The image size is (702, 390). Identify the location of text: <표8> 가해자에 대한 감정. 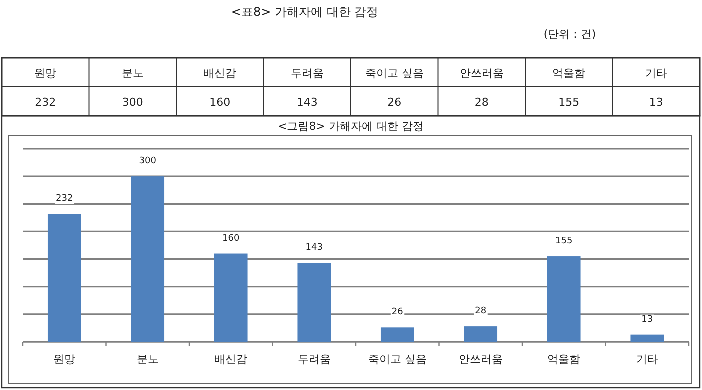
(305, 12).